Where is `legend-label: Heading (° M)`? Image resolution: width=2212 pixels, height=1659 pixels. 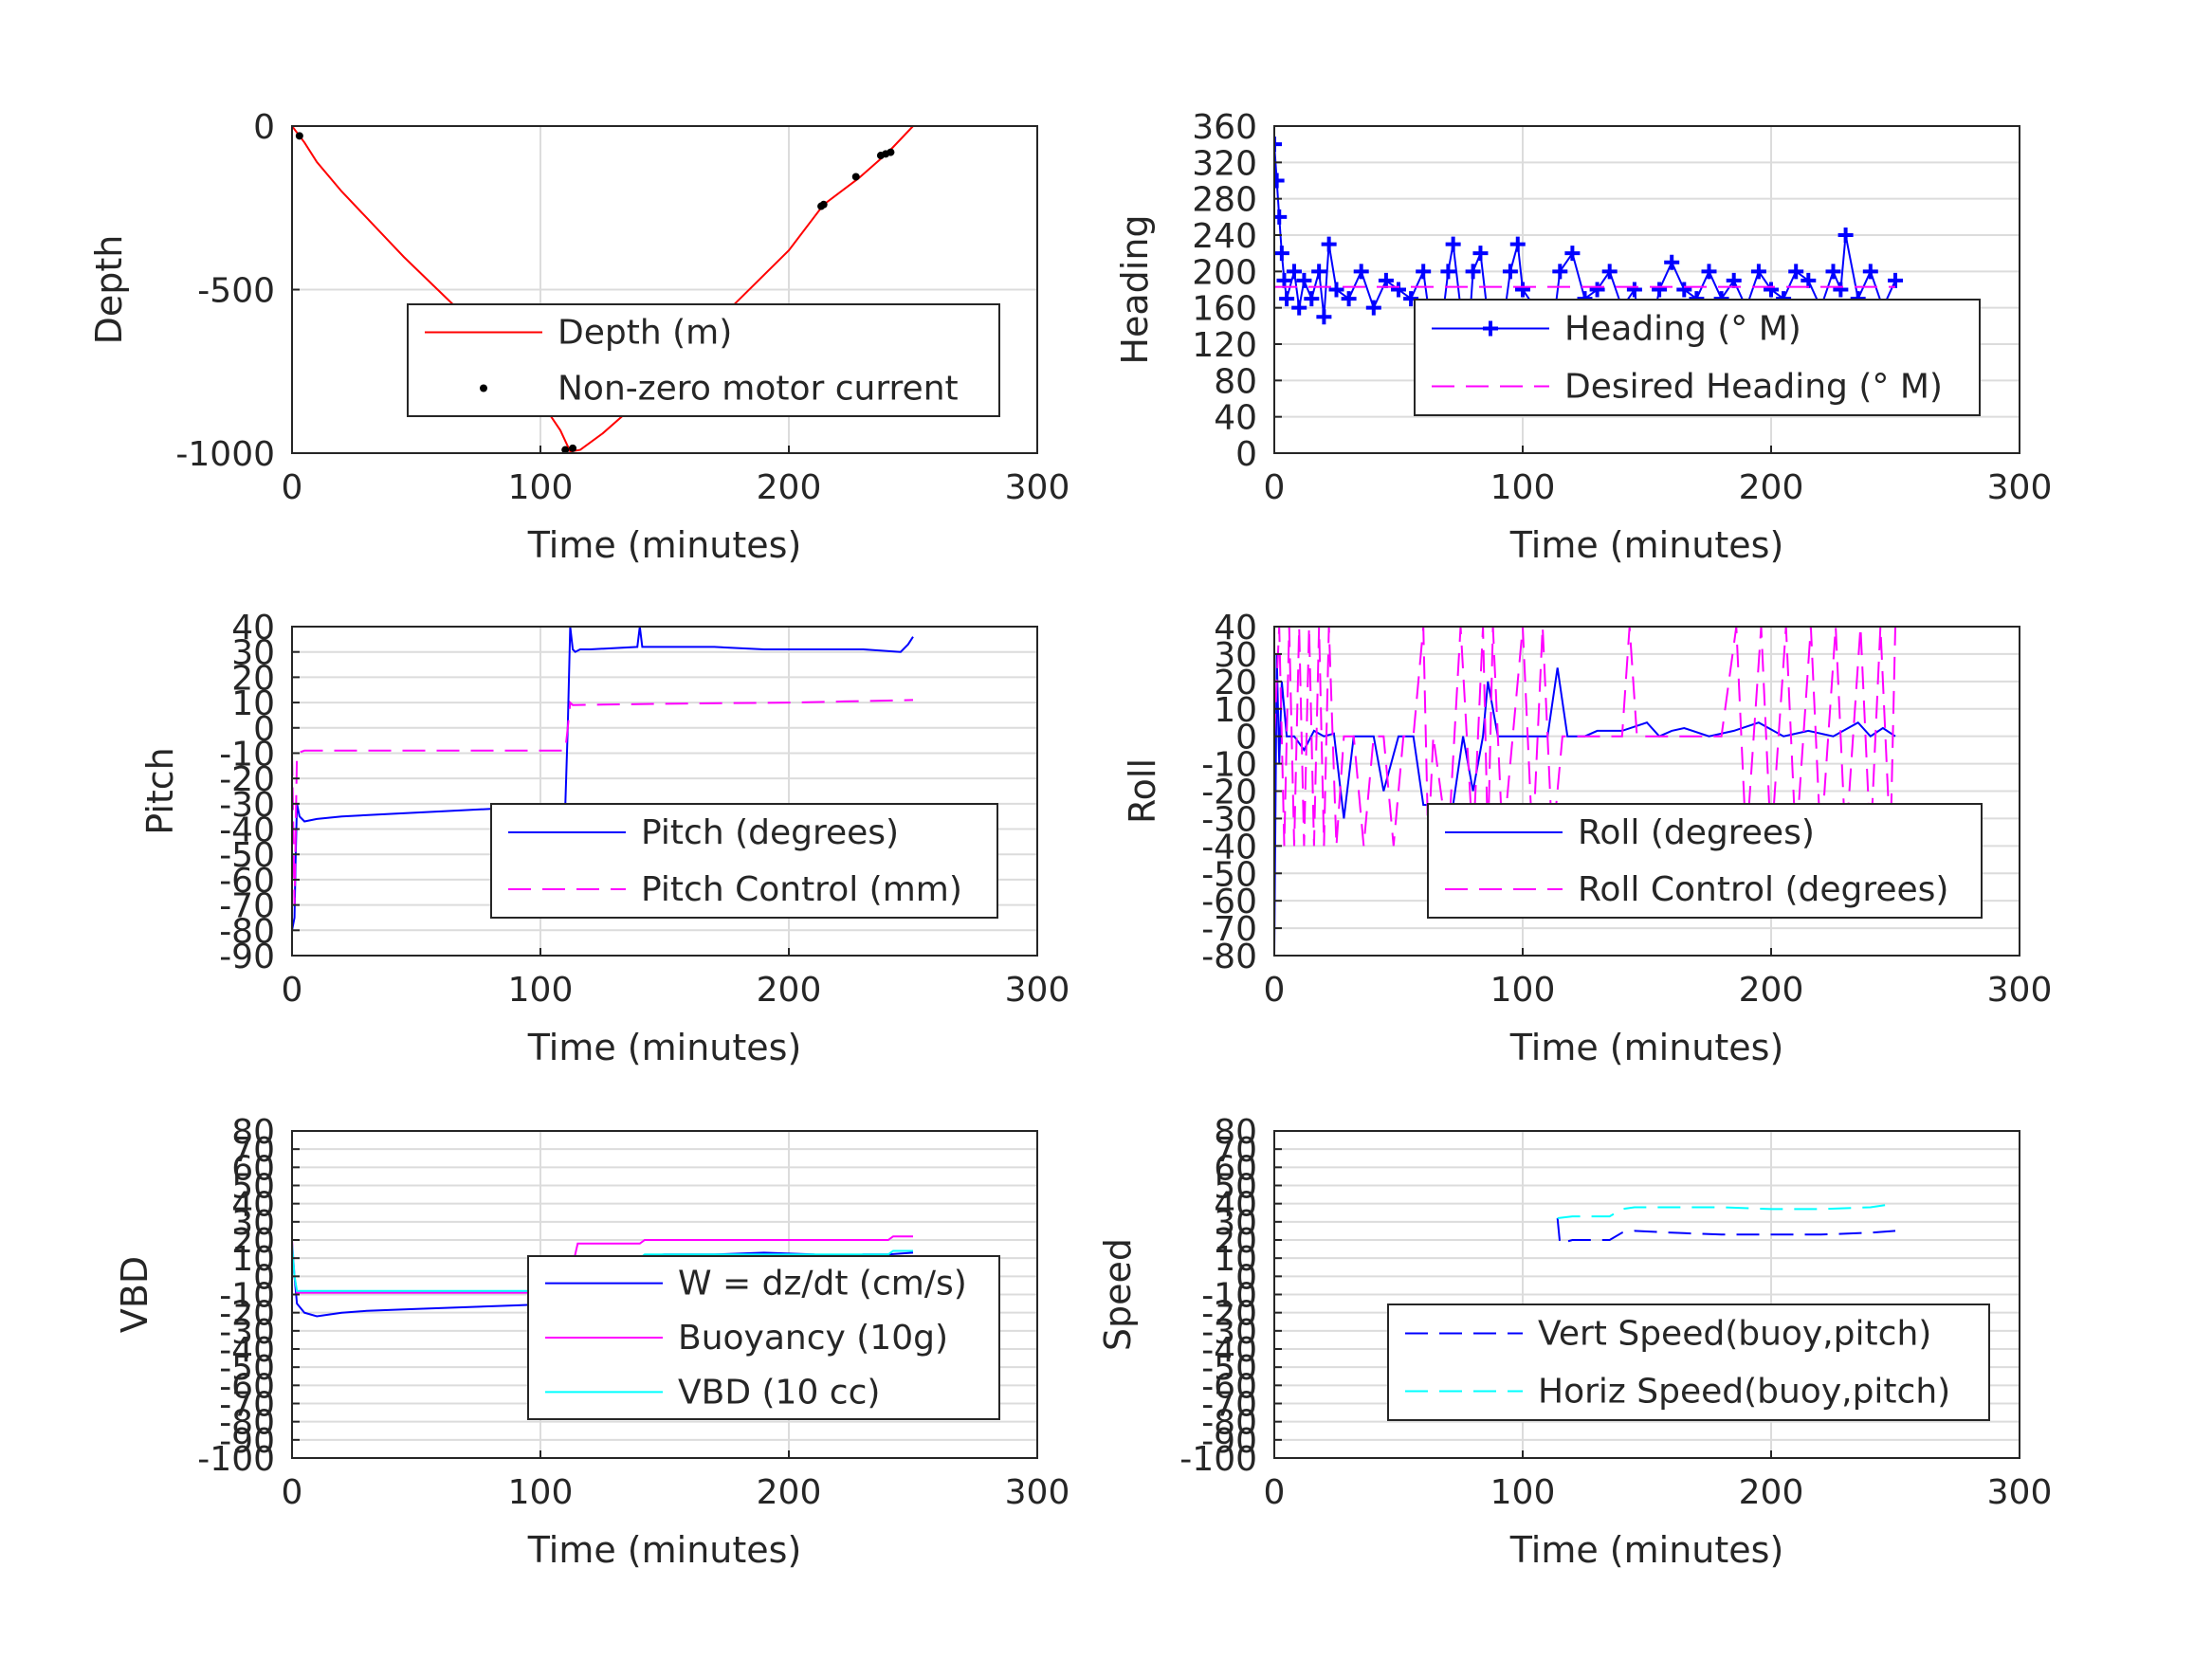 legend-label: Heading (° M) is located at coordinates (1682, 329).